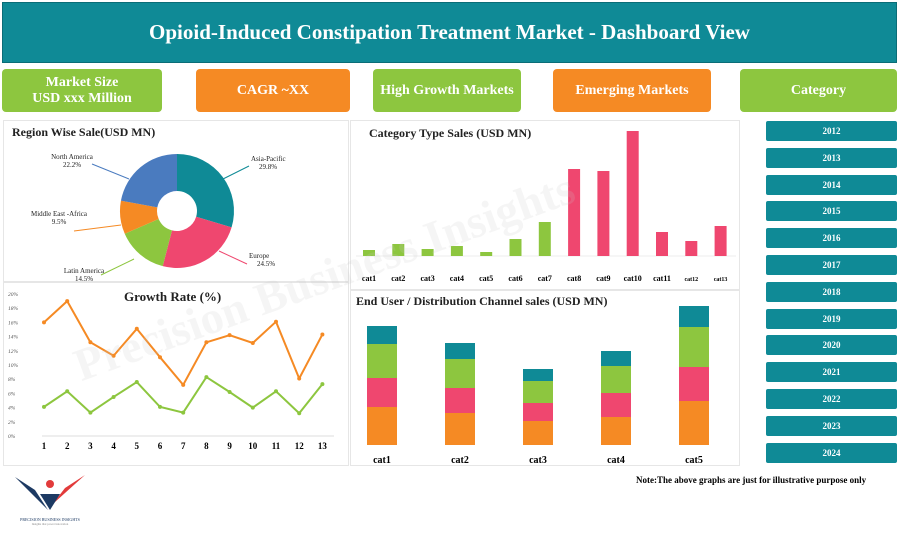  Describe the element at coordinates (13, 352) in the screenshot. I see `y-tick-label: 12%` at that location.